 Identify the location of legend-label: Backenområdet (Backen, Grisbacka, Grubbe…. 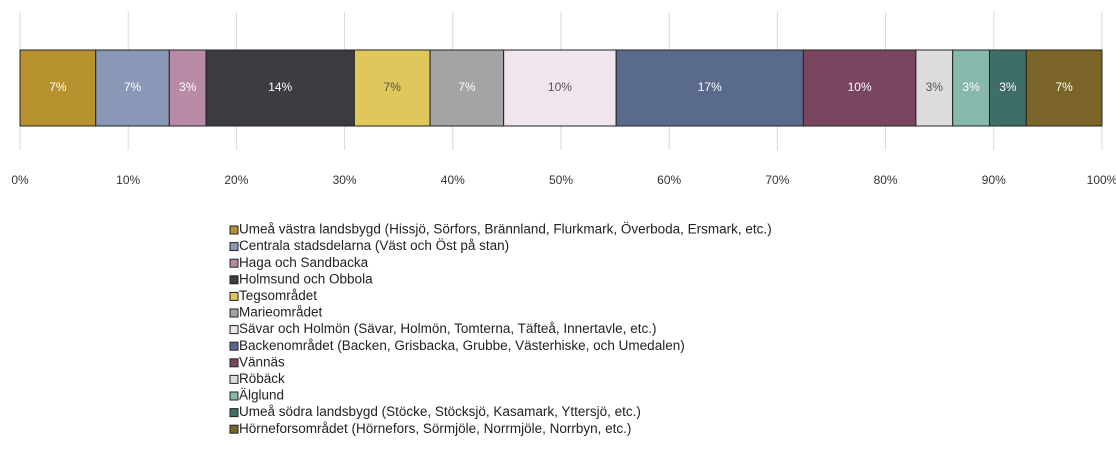
(462, 345).